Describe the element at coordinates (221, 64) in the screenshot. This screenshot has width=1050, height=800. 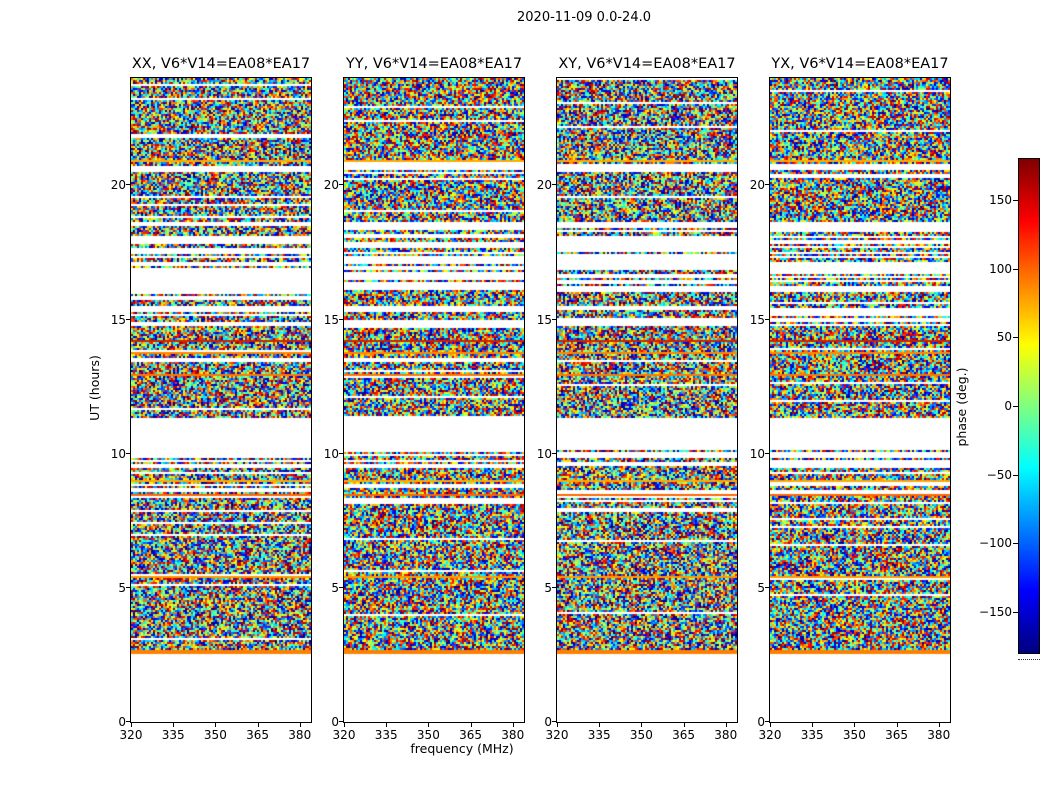
I see `panel-title-xx: XX, V6*V14=EA08*EA17` at that location.